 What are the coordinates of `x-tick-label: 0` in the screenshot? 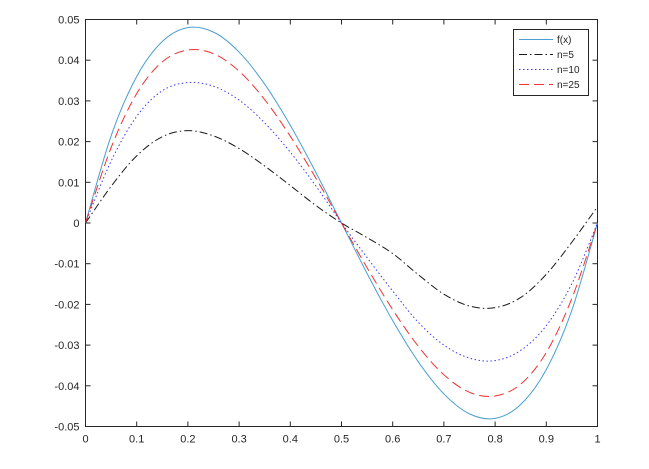 It's located at (85, 440).